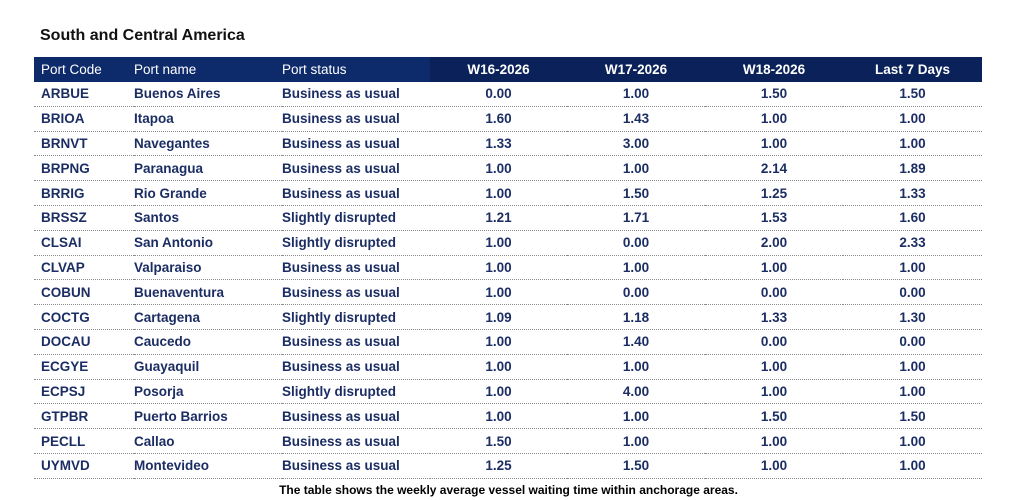 The width and height of the screenshot is (1017, 500). I want to click on last-7-days-cell: 1.33, so click(912, 193).